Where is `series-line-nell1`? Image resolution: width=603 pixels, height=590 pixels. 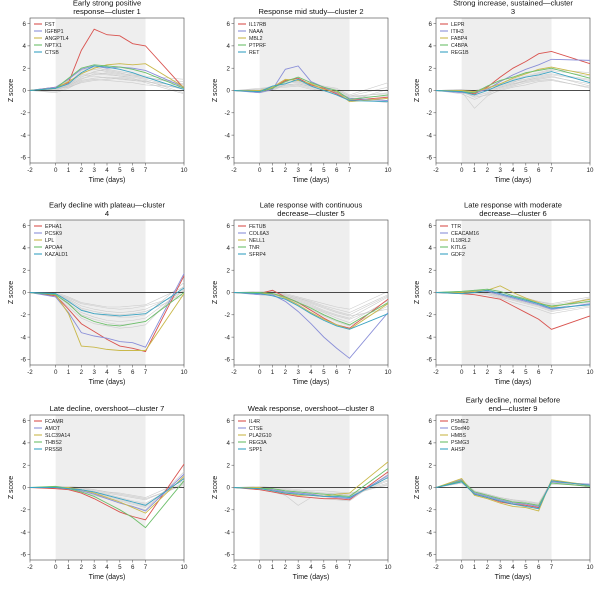
series-line-nell1 is located at coordinates (311, 311).